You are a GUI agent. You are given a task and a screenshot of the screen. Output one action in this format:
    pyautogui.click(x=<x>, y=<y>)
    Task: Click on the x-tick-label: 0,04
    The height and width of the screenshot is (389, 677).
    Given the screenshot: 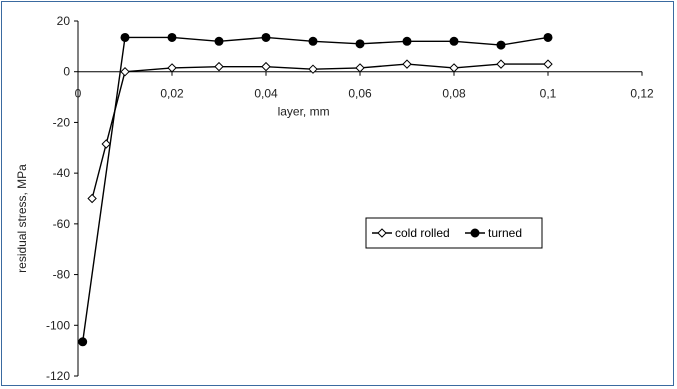 What is the action you would take?
    pyautogui.click(x=266, y=94)
    